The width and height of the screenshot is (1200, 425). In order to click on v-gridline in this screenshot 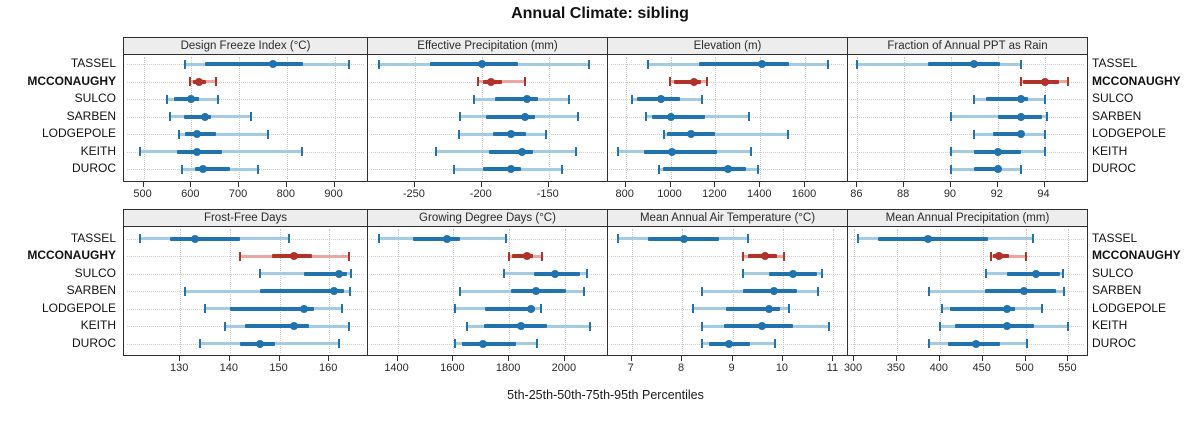, I will do `click(761, 118)`.